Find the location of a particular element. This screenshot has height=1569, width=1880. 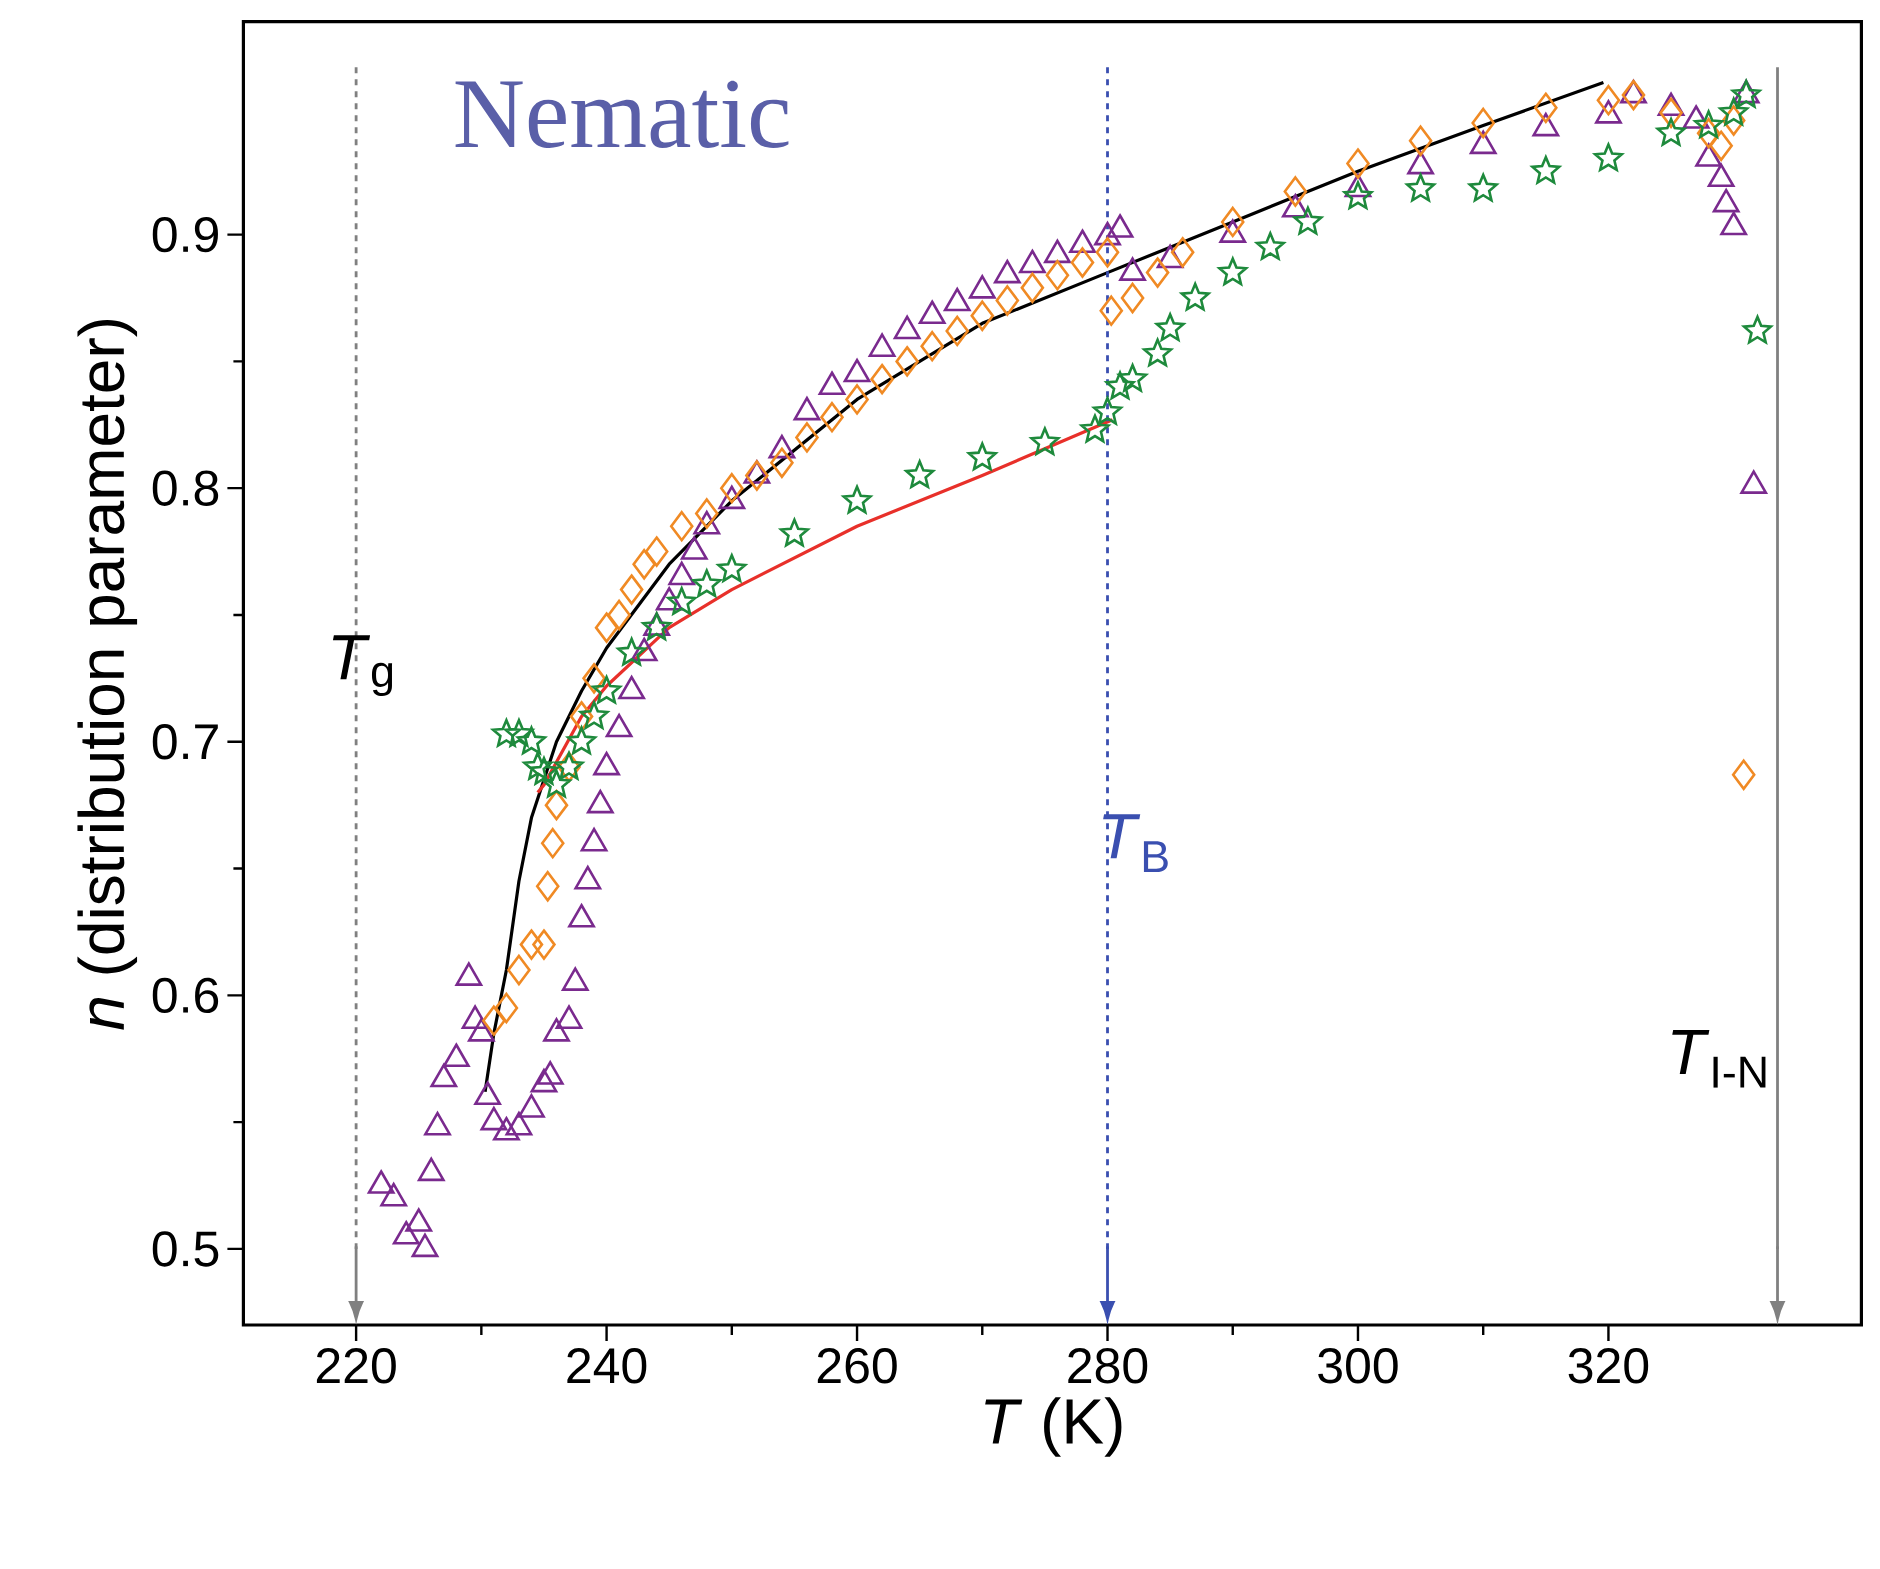

y-tick-label: 0.5 is located at coordinates (185, 1249).